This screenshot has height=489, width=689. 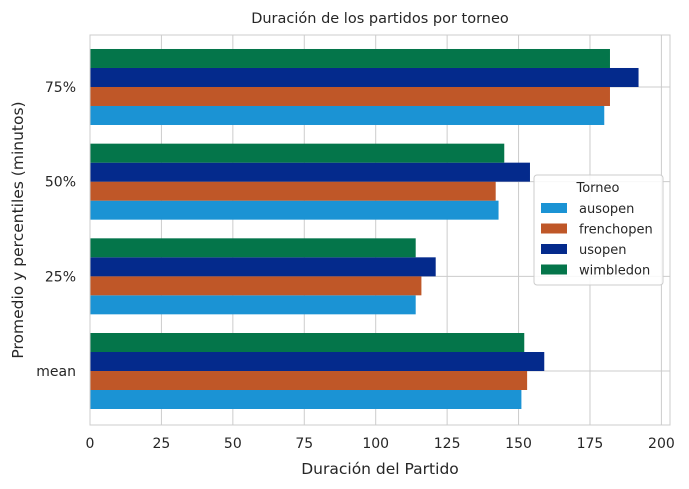 I want to click on y-tick-label: 50%, so click(x=60, y=183).